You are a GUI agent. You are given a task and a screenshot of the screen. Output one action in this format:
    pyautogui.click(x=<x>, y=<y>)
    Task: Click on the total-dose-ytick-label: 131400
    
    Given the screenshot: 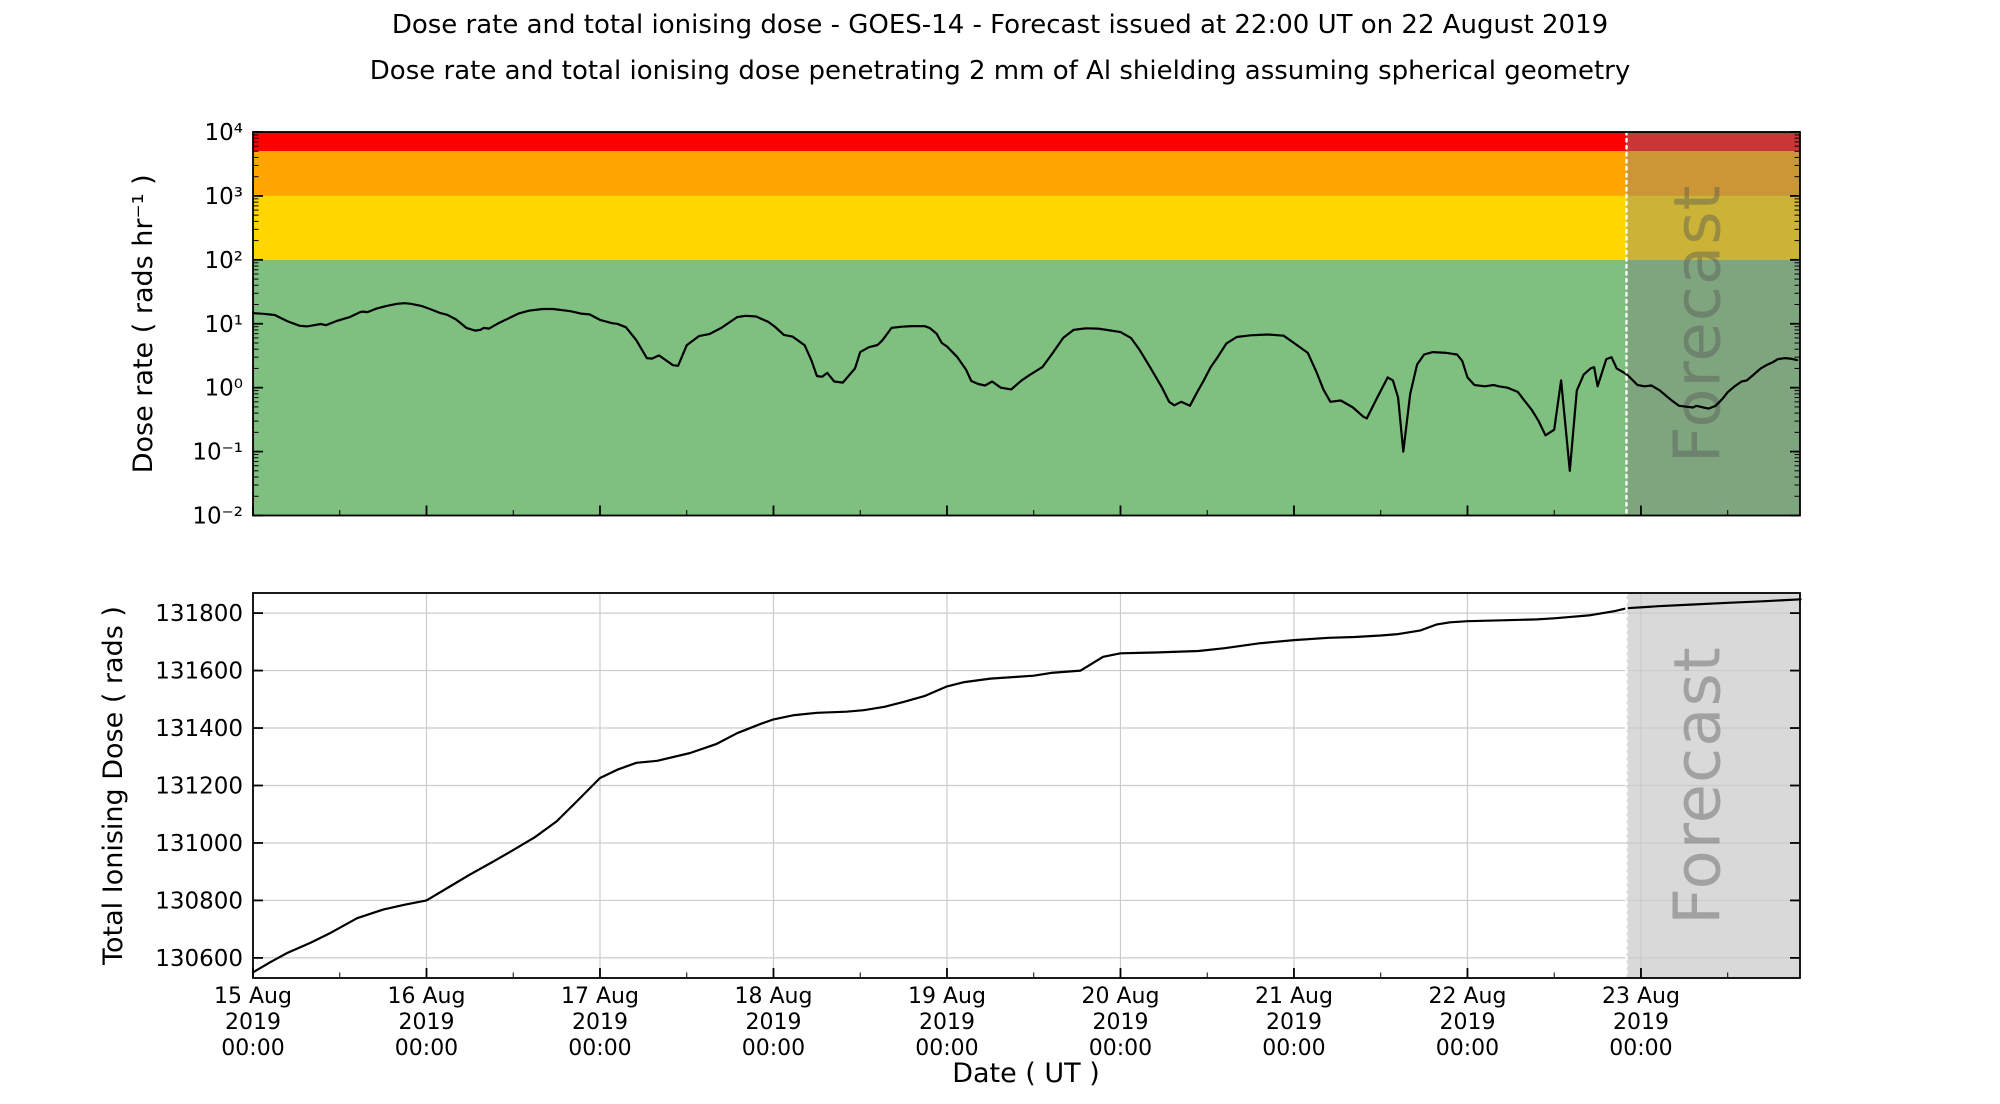 What is the action you would take?
    pyautogui.click(x=199, y=729)
    